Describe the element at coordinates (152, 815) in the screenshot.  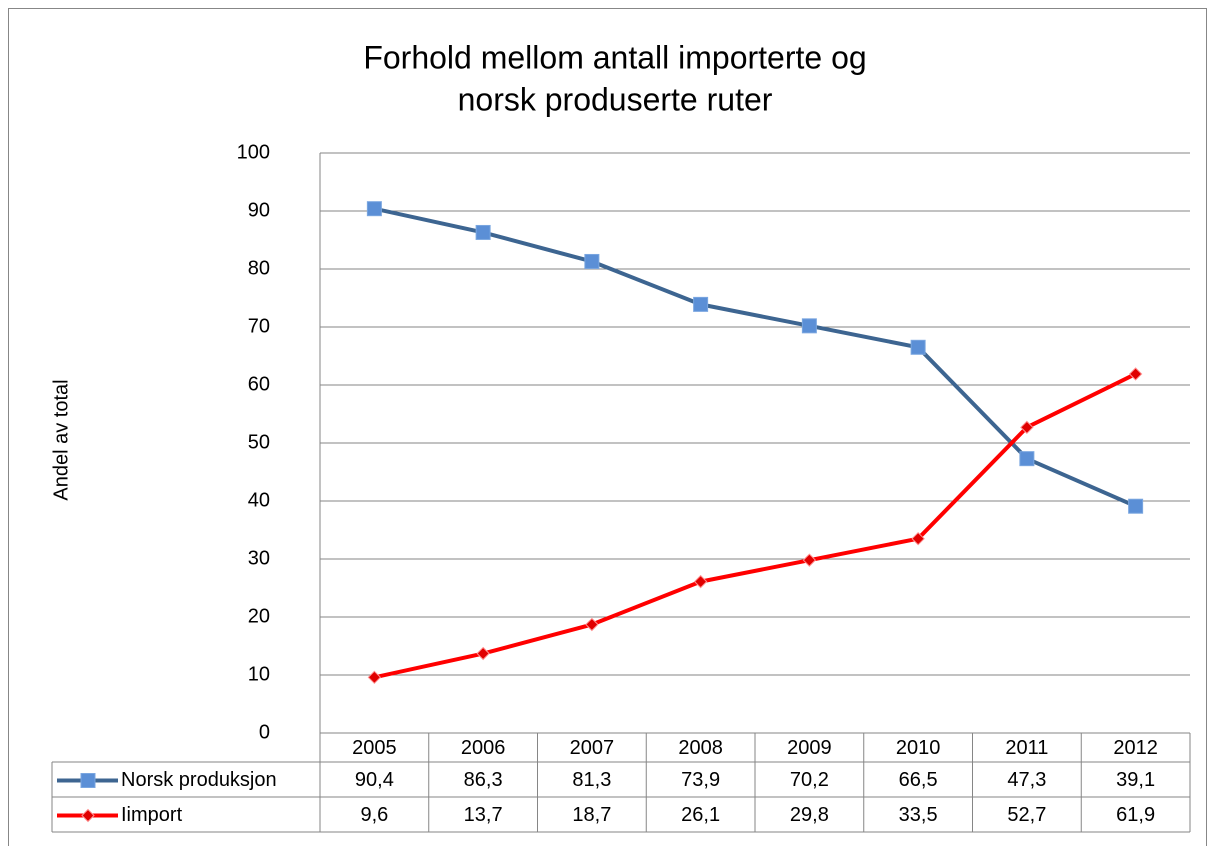
I see `legend-label: Iimport` at that location.